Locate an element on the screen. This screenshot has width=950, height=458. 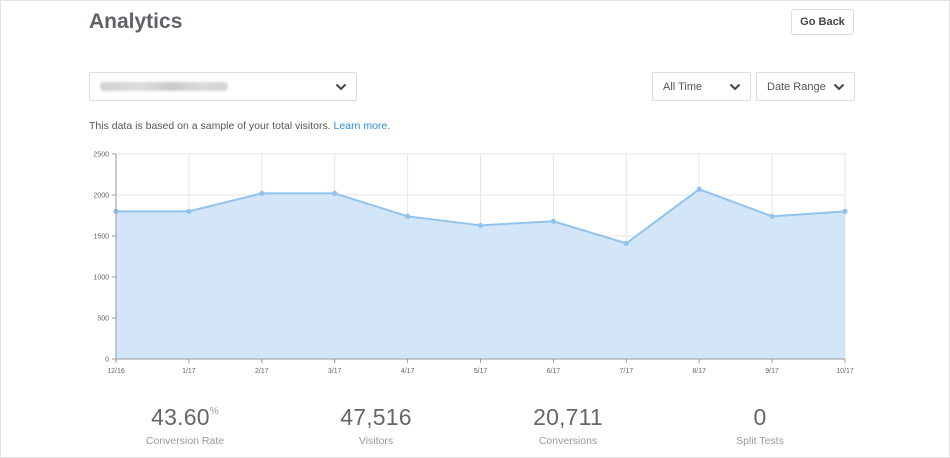
stat-label: Visitors is located at coordinates (376, 441).